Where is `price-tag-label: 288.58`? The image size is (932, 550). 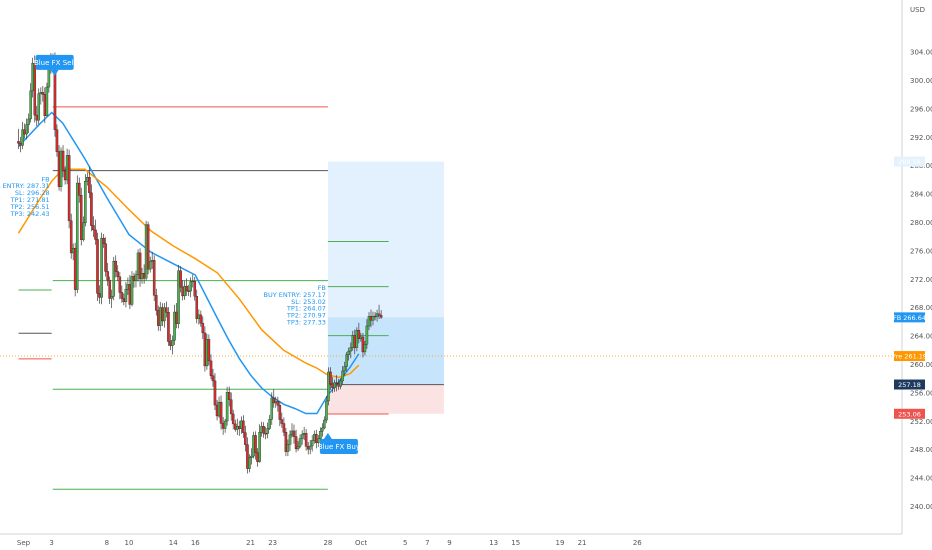
price-tag-label: 288.58 is located at coordinates (909, 162).